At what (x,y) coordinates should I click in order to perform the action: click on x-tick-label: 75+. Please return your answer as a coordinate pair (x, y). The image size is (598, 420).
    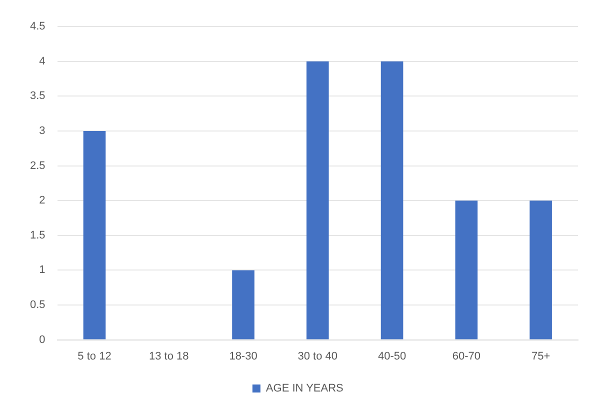
    Looking at the image, I should click on (540, 356).